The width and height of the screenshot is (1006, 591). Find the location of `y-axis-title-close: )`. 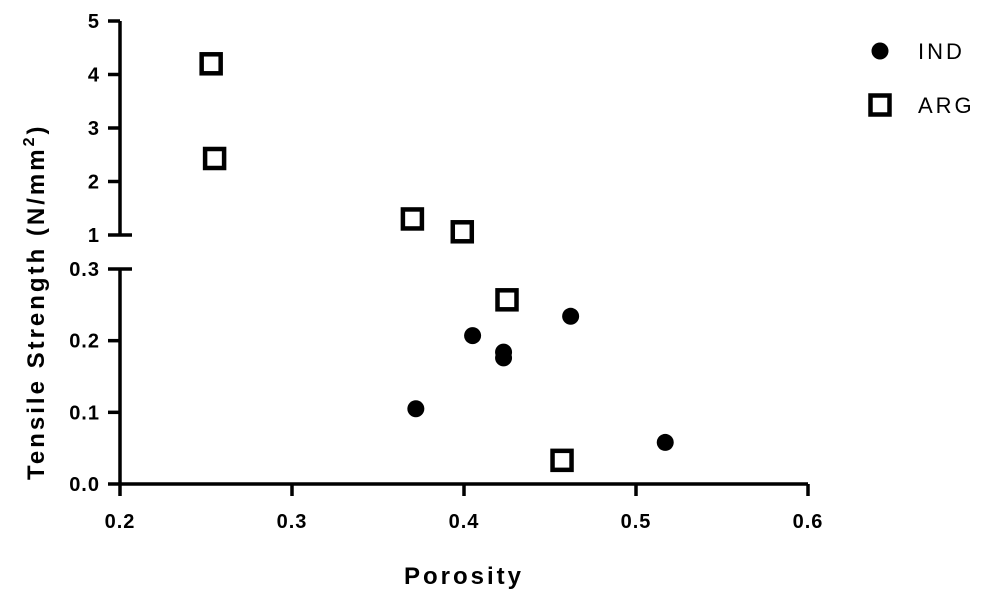

y-axis-title-close: ) is located at coordinates (36, 129).